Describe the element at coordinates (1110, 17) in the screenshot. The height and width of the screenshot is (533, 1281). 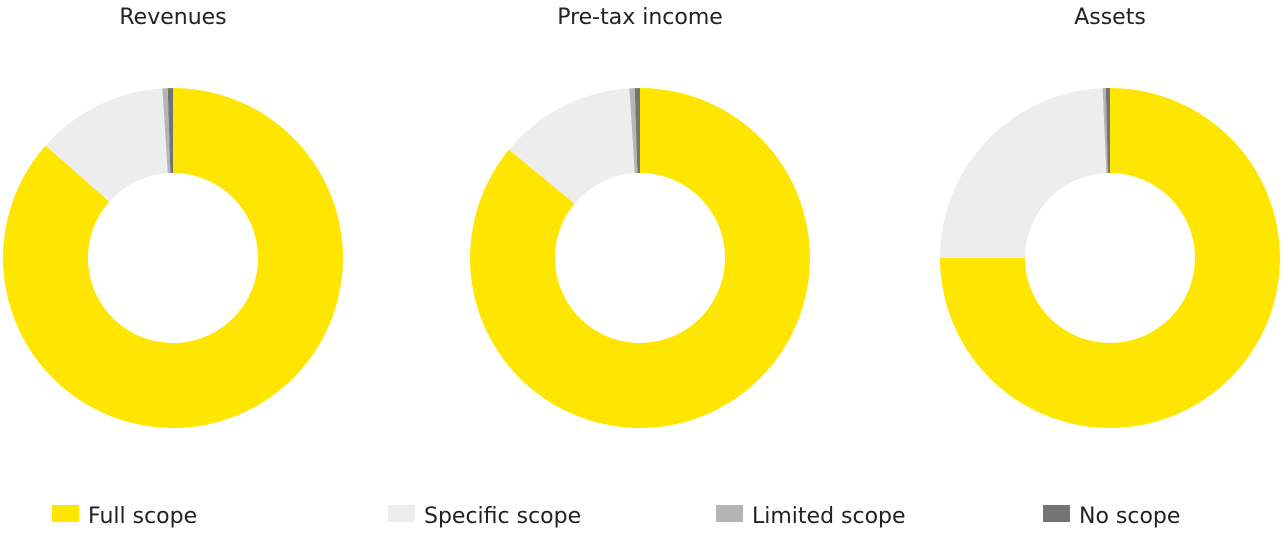
I see `chart-title: Assets` at that location.